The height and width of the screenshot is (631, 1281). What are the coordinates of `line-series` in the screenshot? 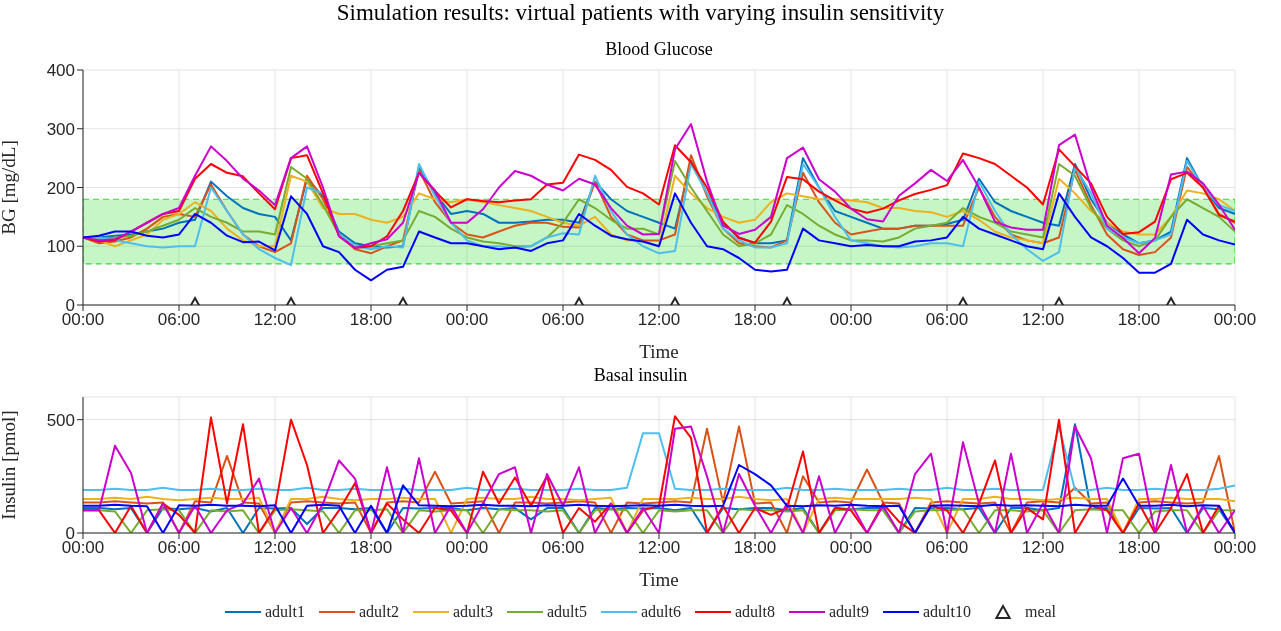 It's located at (659, 237).